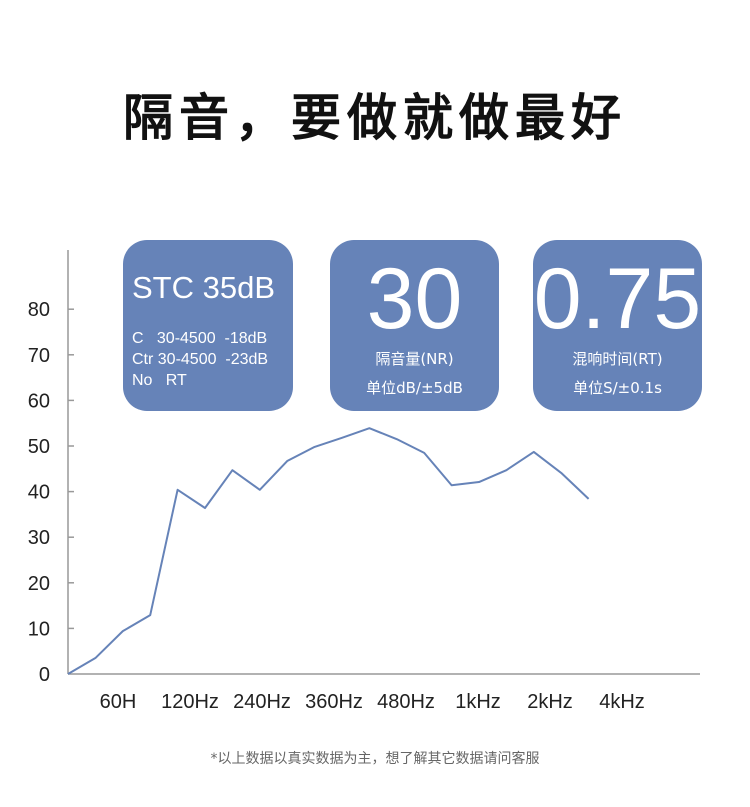  Describe the element at coordinates (200, 338) in the screenshot. I see `stc-line: C 30-4500 -18dB` at that location.